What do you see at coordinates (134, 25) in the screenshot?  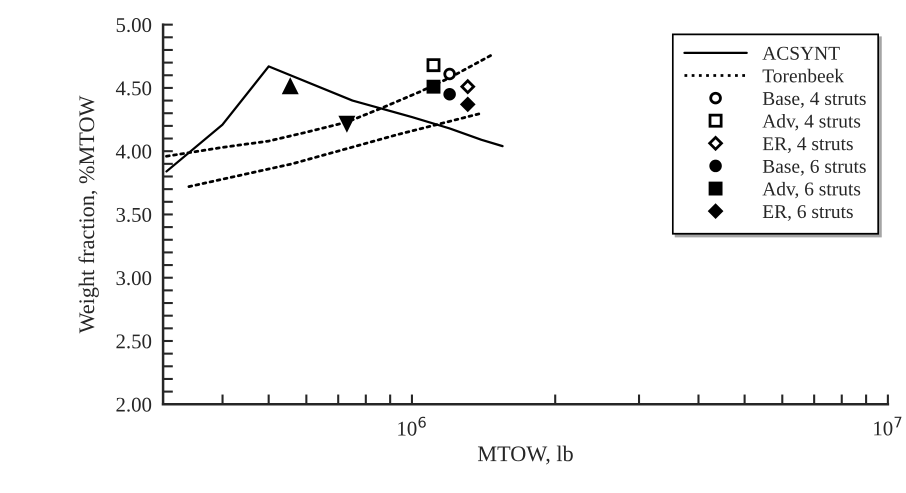 I see `y-tick-label: 5.00` at bounding box center [134, 25].